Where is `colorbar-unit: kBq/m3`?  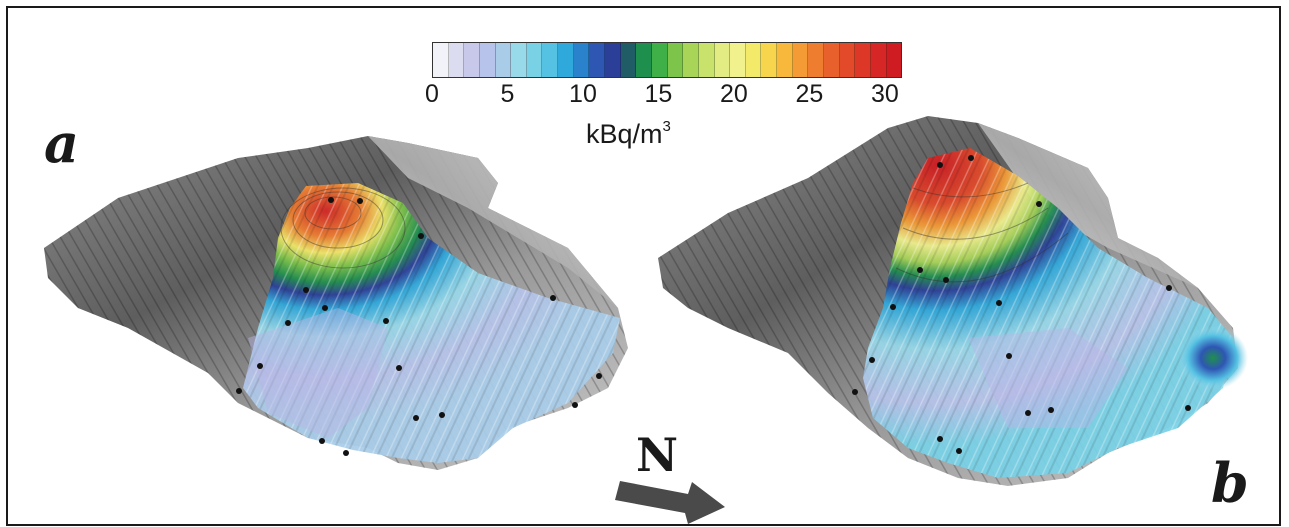 colorbar-unit: kBq/m3 is located at coordinates (628, 134).